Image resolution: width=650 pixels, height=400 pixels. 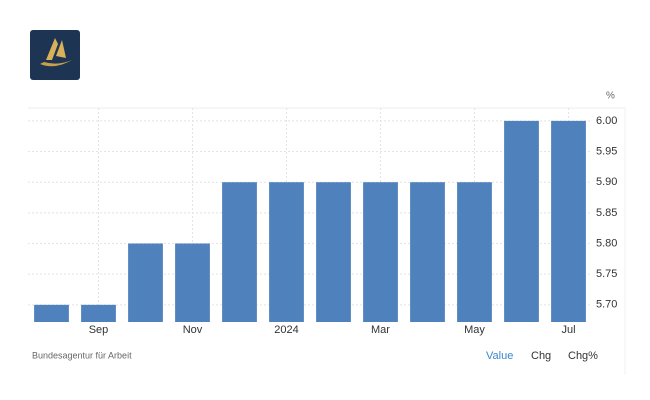 I want to click on x-tick-label: Sep, so click(x=99, y=330).